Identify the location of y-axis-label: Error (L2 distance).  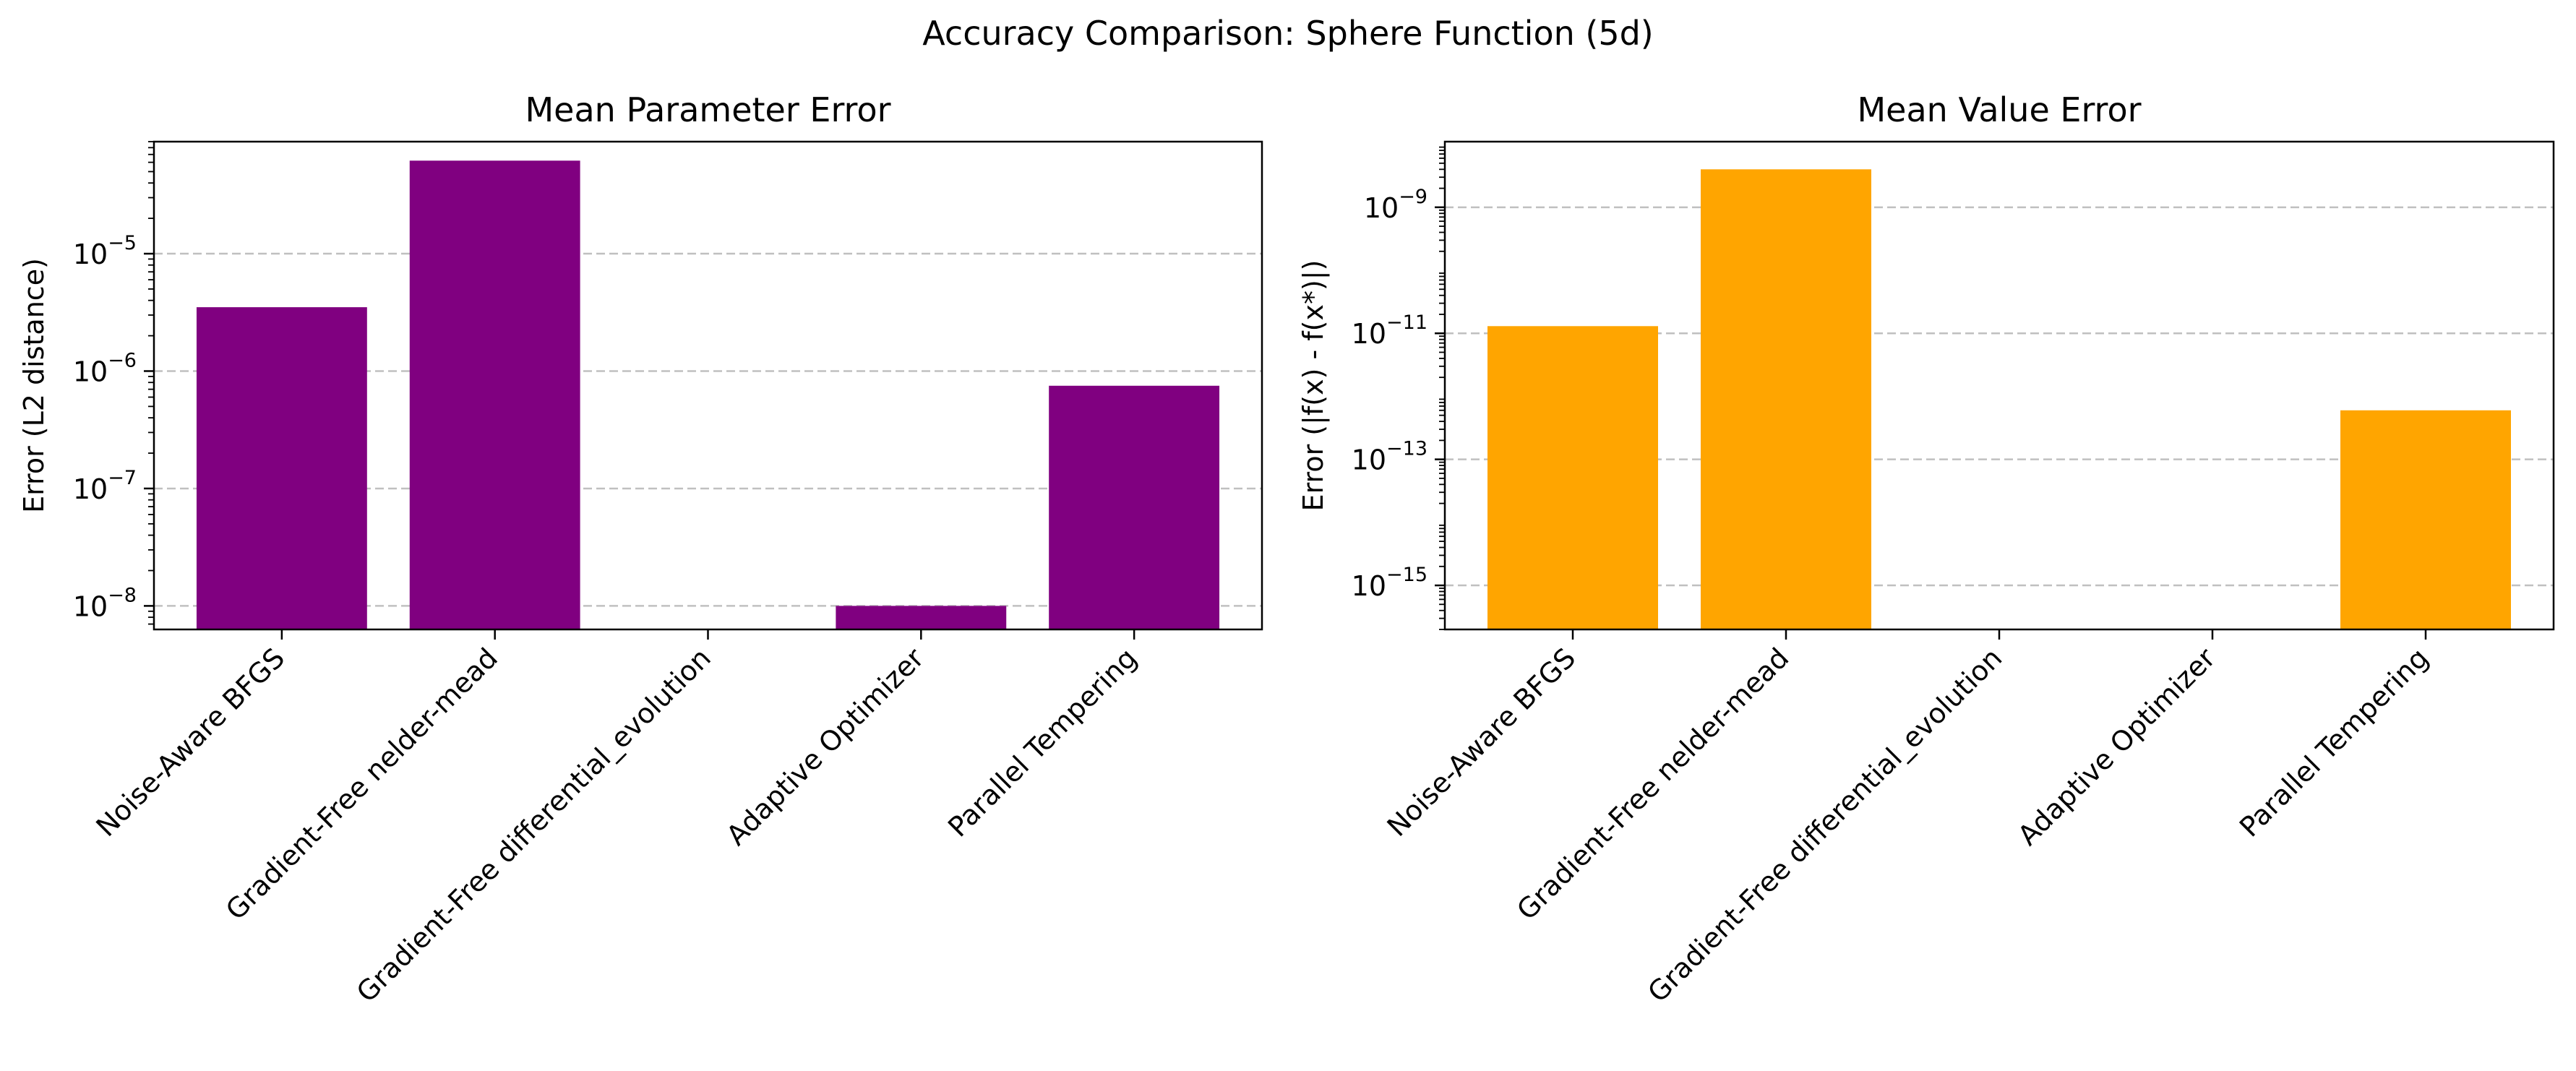
(34, 385).